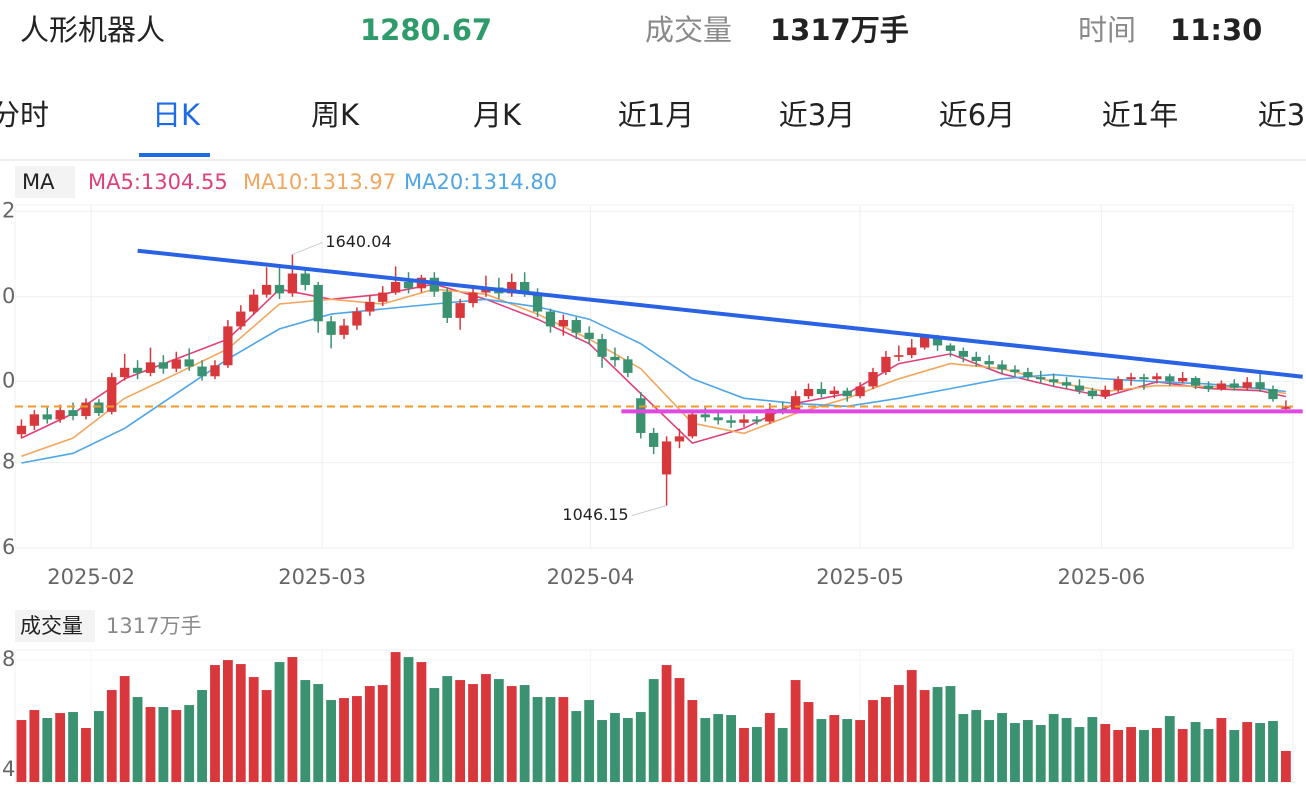  I want to click on x-tick-label: 2025-04, so click(591, 577).